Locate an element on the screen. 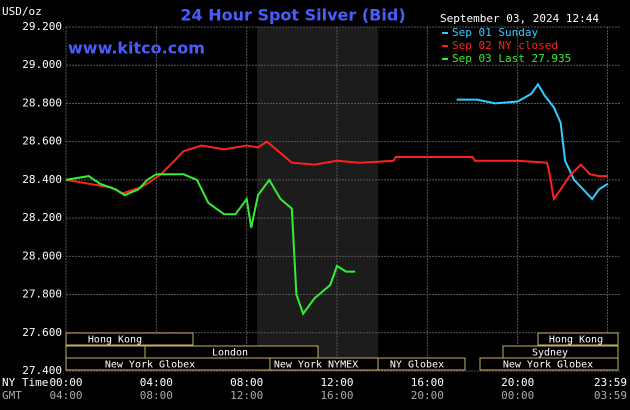  gmt-label: GMT is located at coordinates (12, 395).